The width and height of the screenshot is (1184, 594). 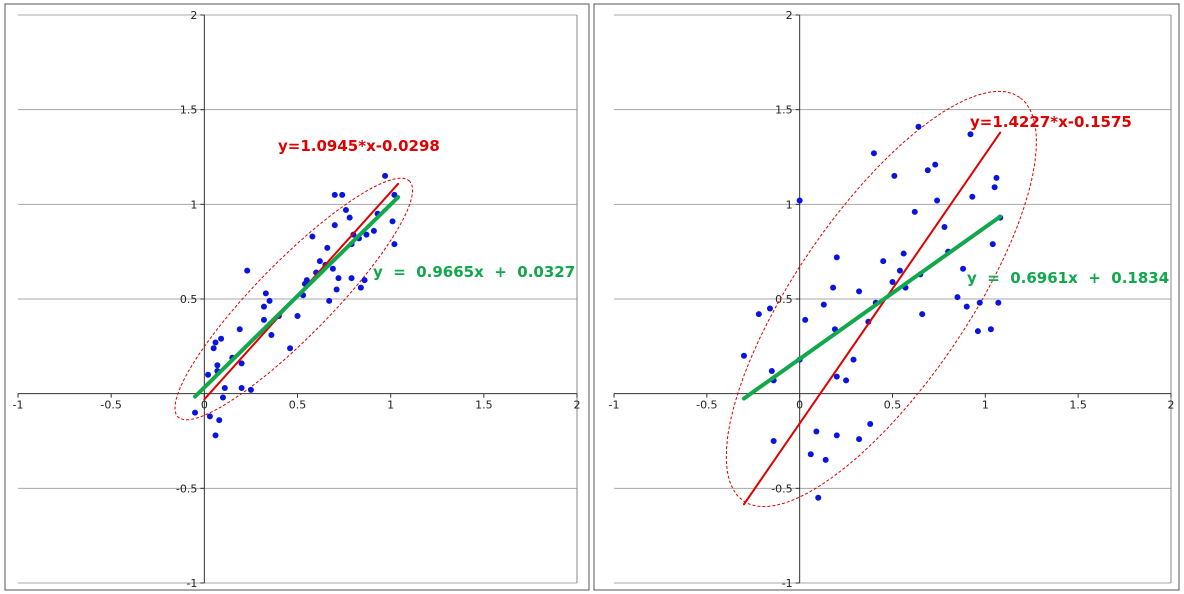 I want to click on red-equation-label: y=1.4227*x-0.1575, so click(x=1051, y=122).